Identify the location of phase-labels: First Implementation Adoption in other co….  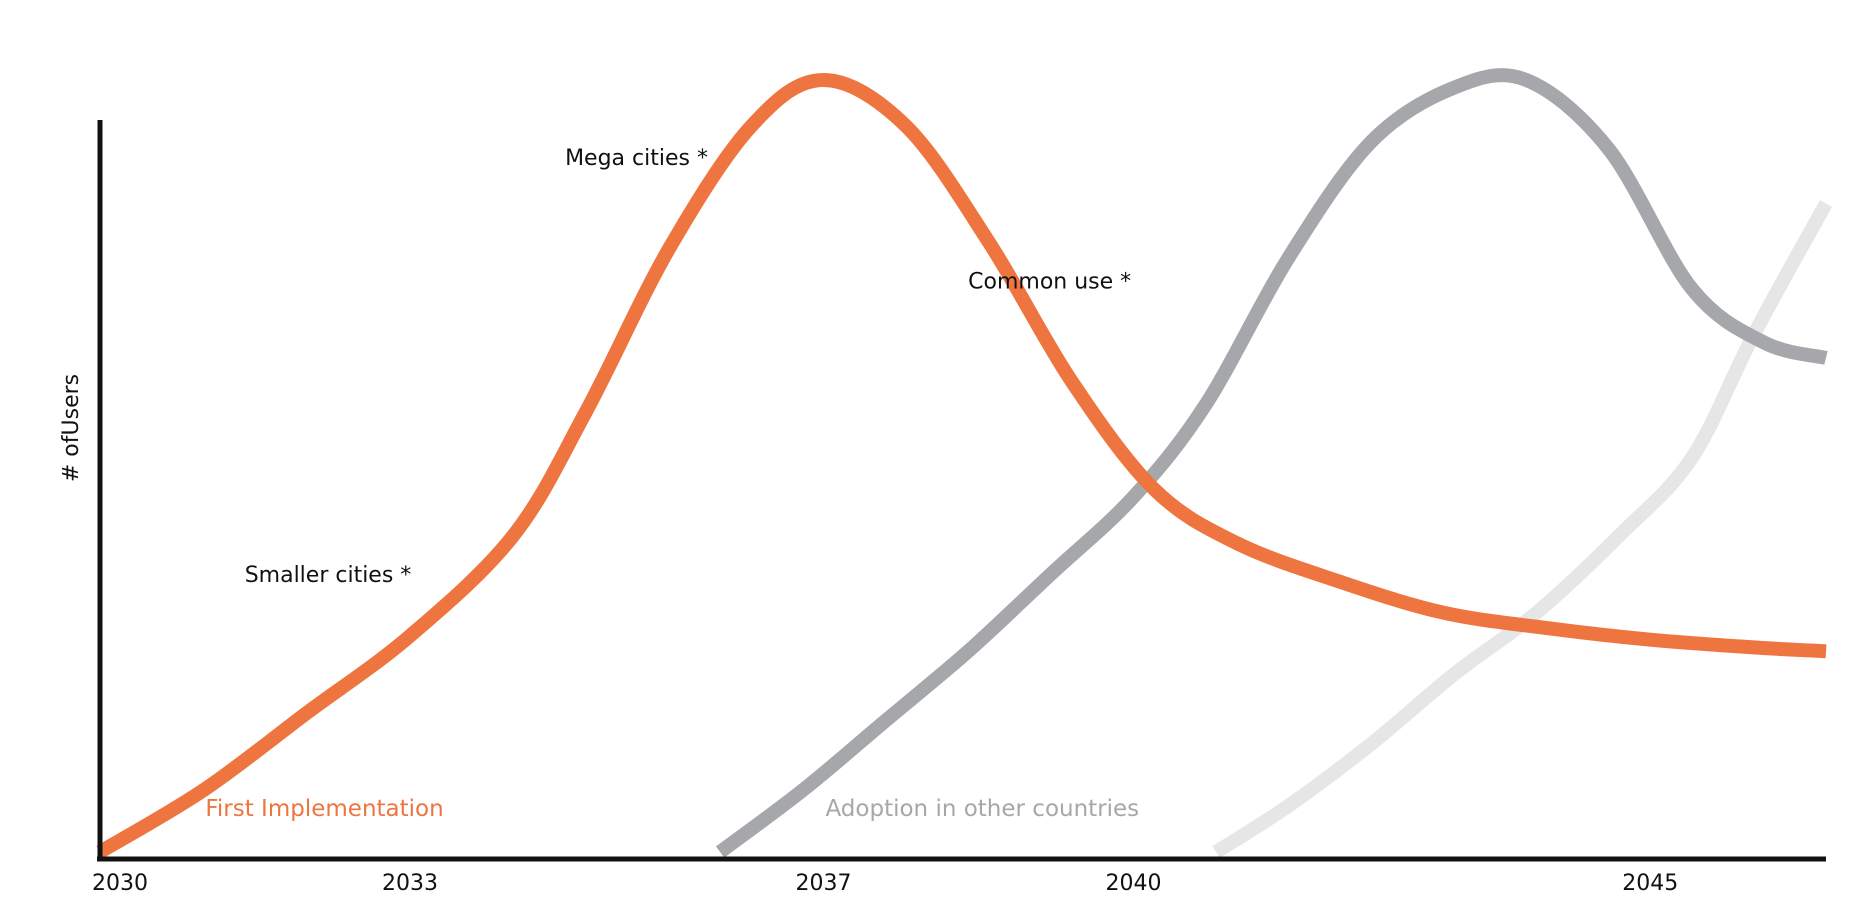
(672, 809).